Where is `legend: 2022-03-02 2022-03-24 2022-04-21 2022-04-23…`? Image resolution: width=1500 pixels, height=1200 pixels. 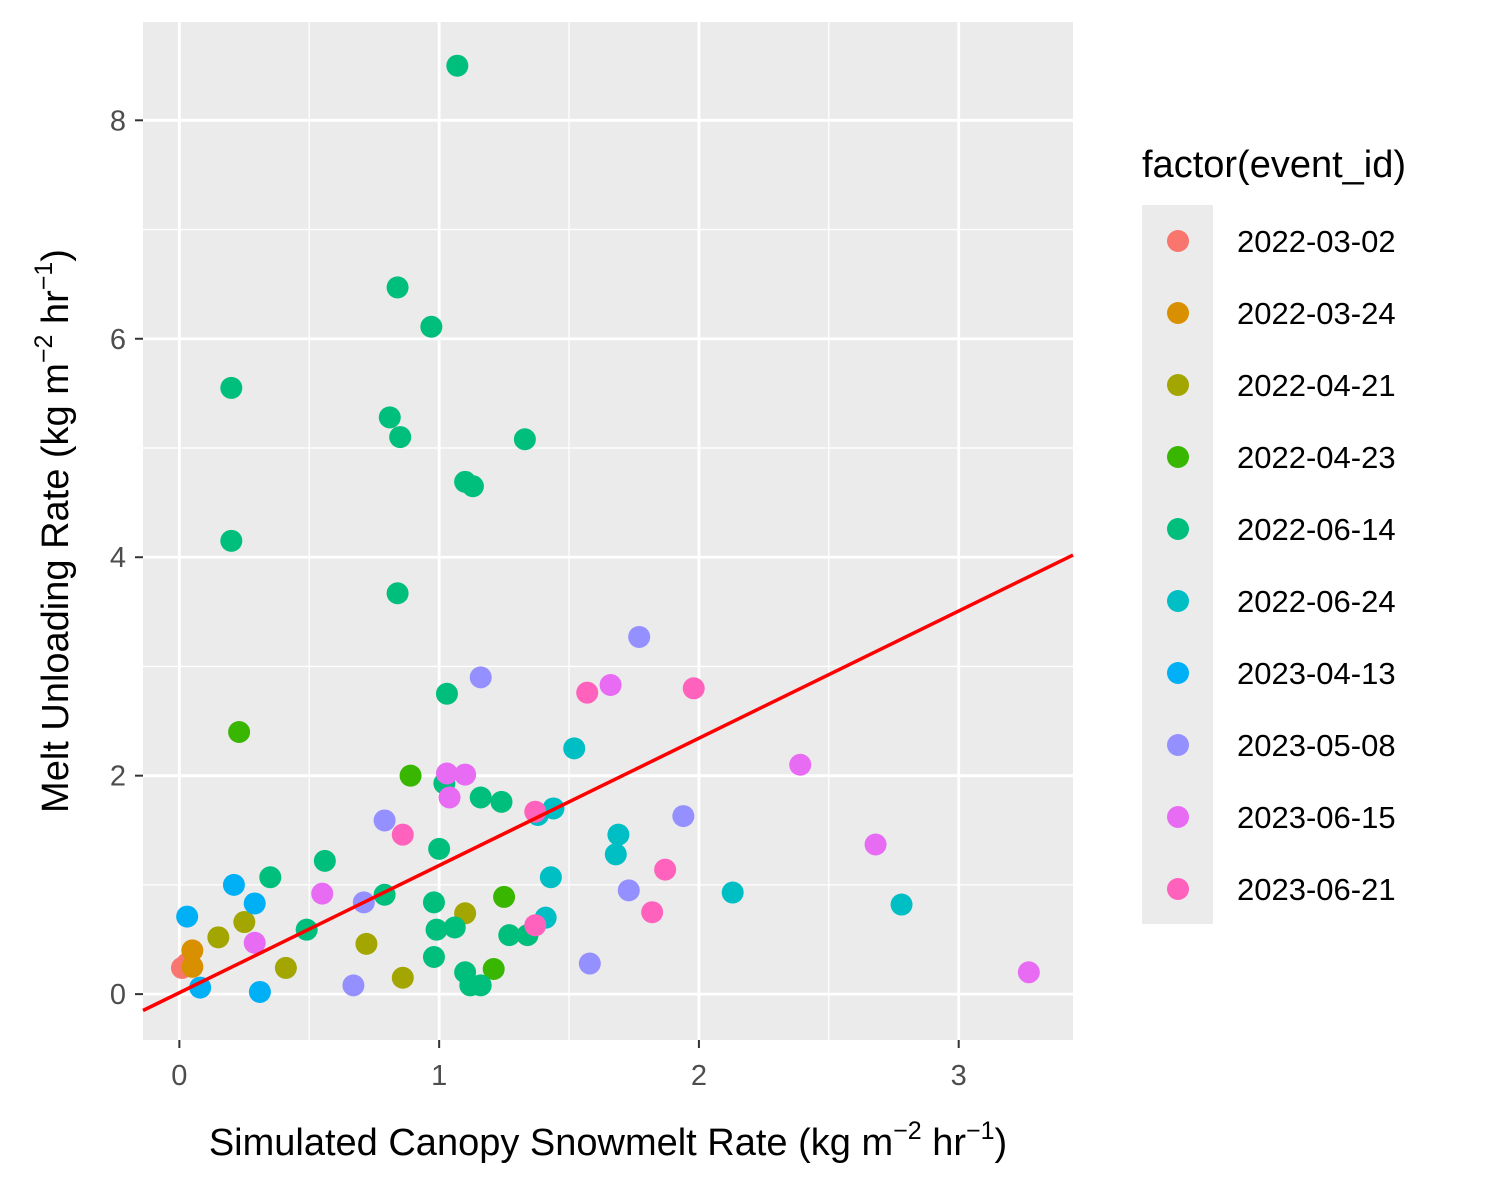 legend: 2022-03-02 2022-03-24 2022-04-21 2022-04-23… is located at coordinates (1281, 565).